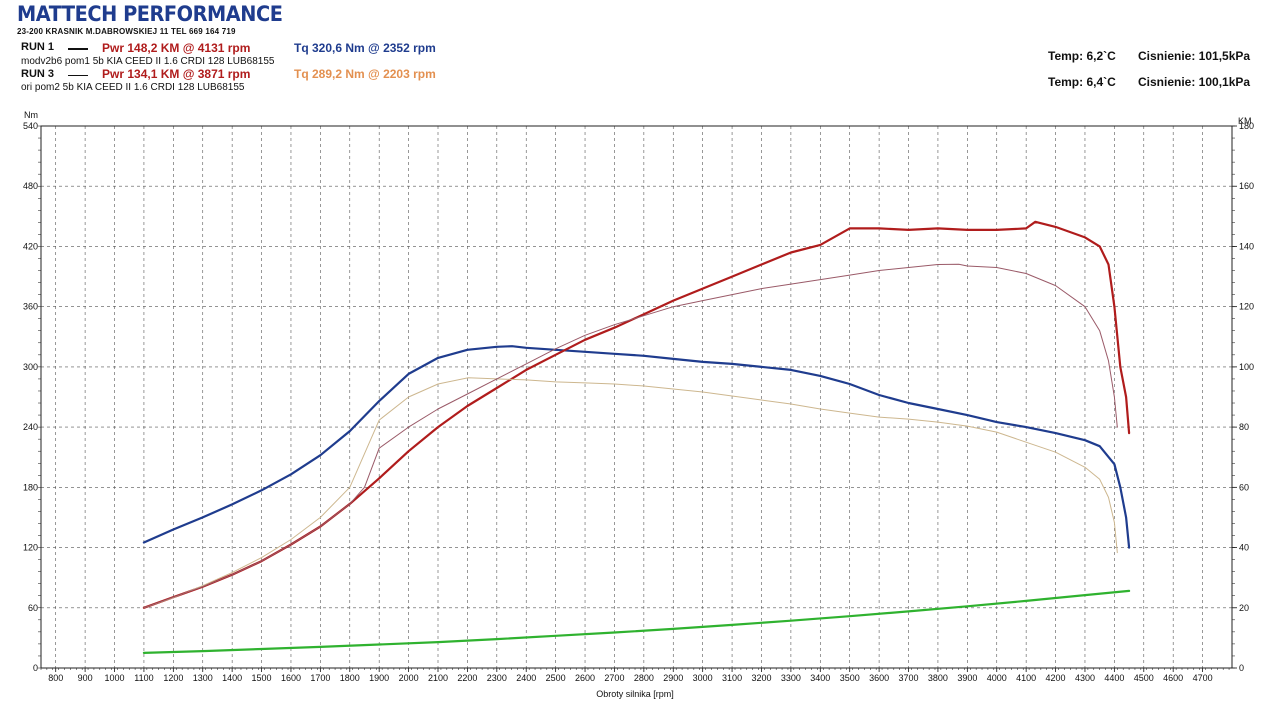 This screenshot has height=719, width=1280. I want to click on x-tick-label: 3200, so click(761, 678).